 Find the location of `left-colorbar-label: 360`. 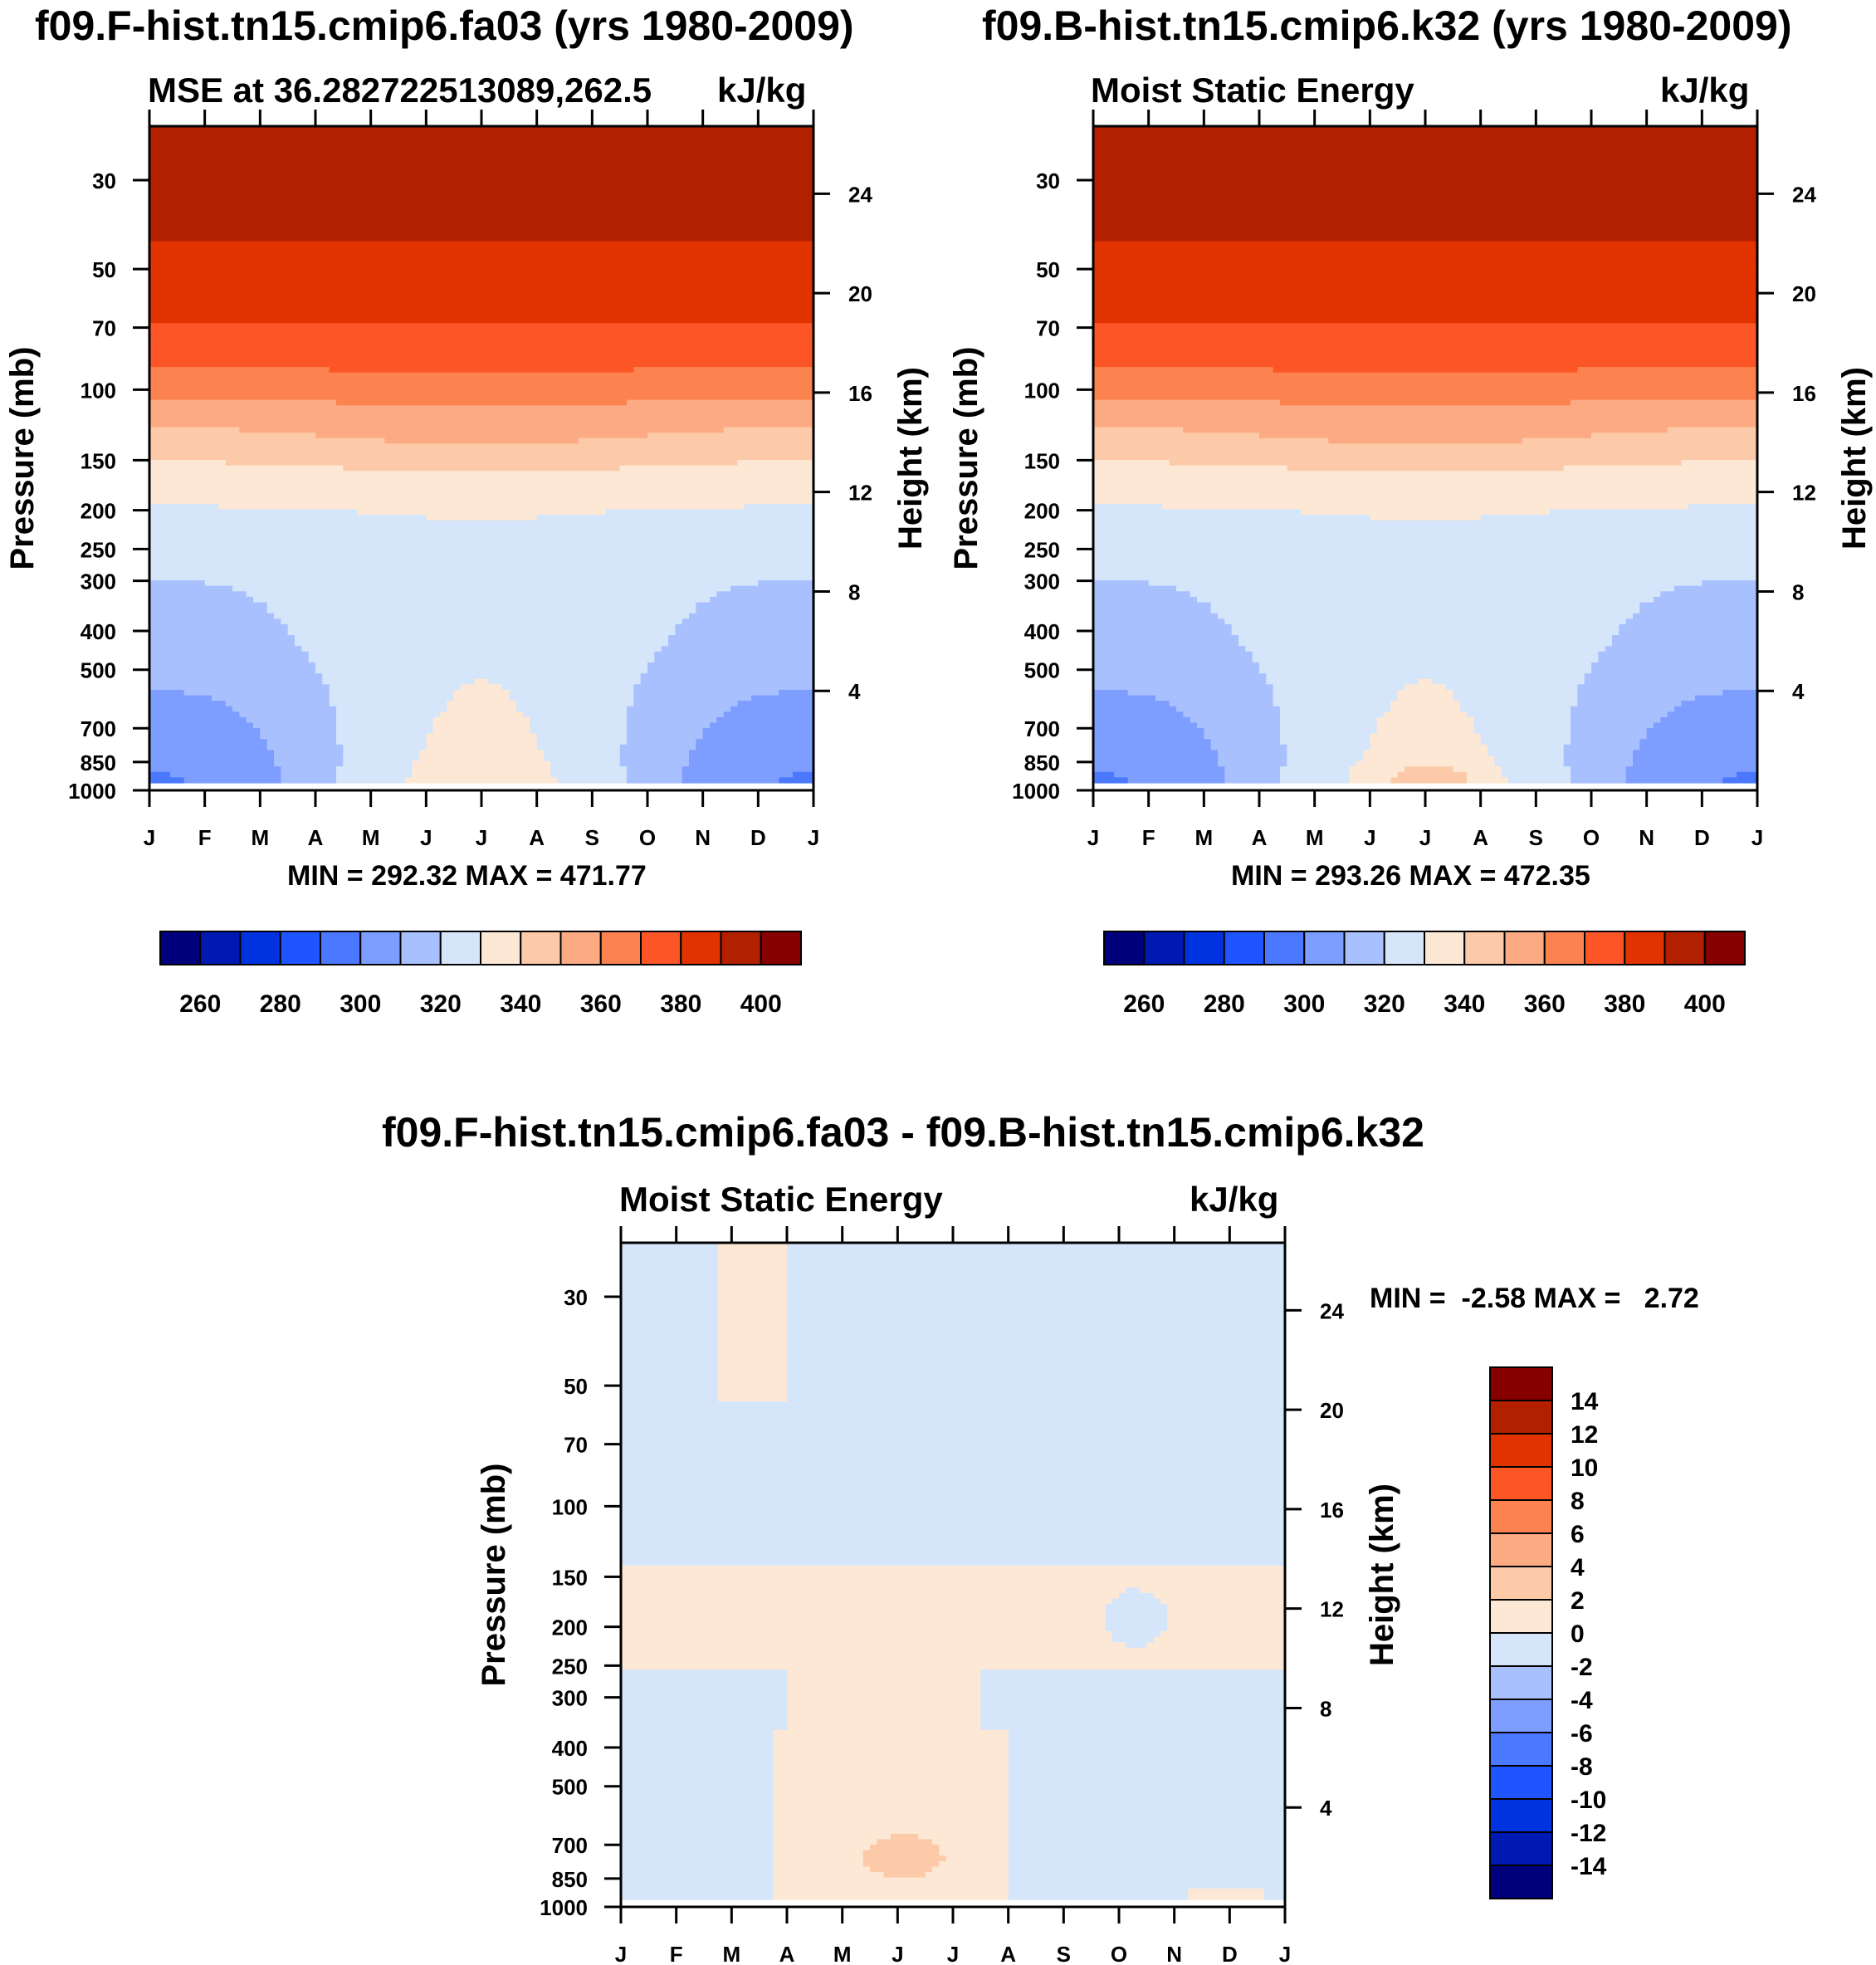

left-colorbar-label: 360 is located at coordinates (601, 1004).